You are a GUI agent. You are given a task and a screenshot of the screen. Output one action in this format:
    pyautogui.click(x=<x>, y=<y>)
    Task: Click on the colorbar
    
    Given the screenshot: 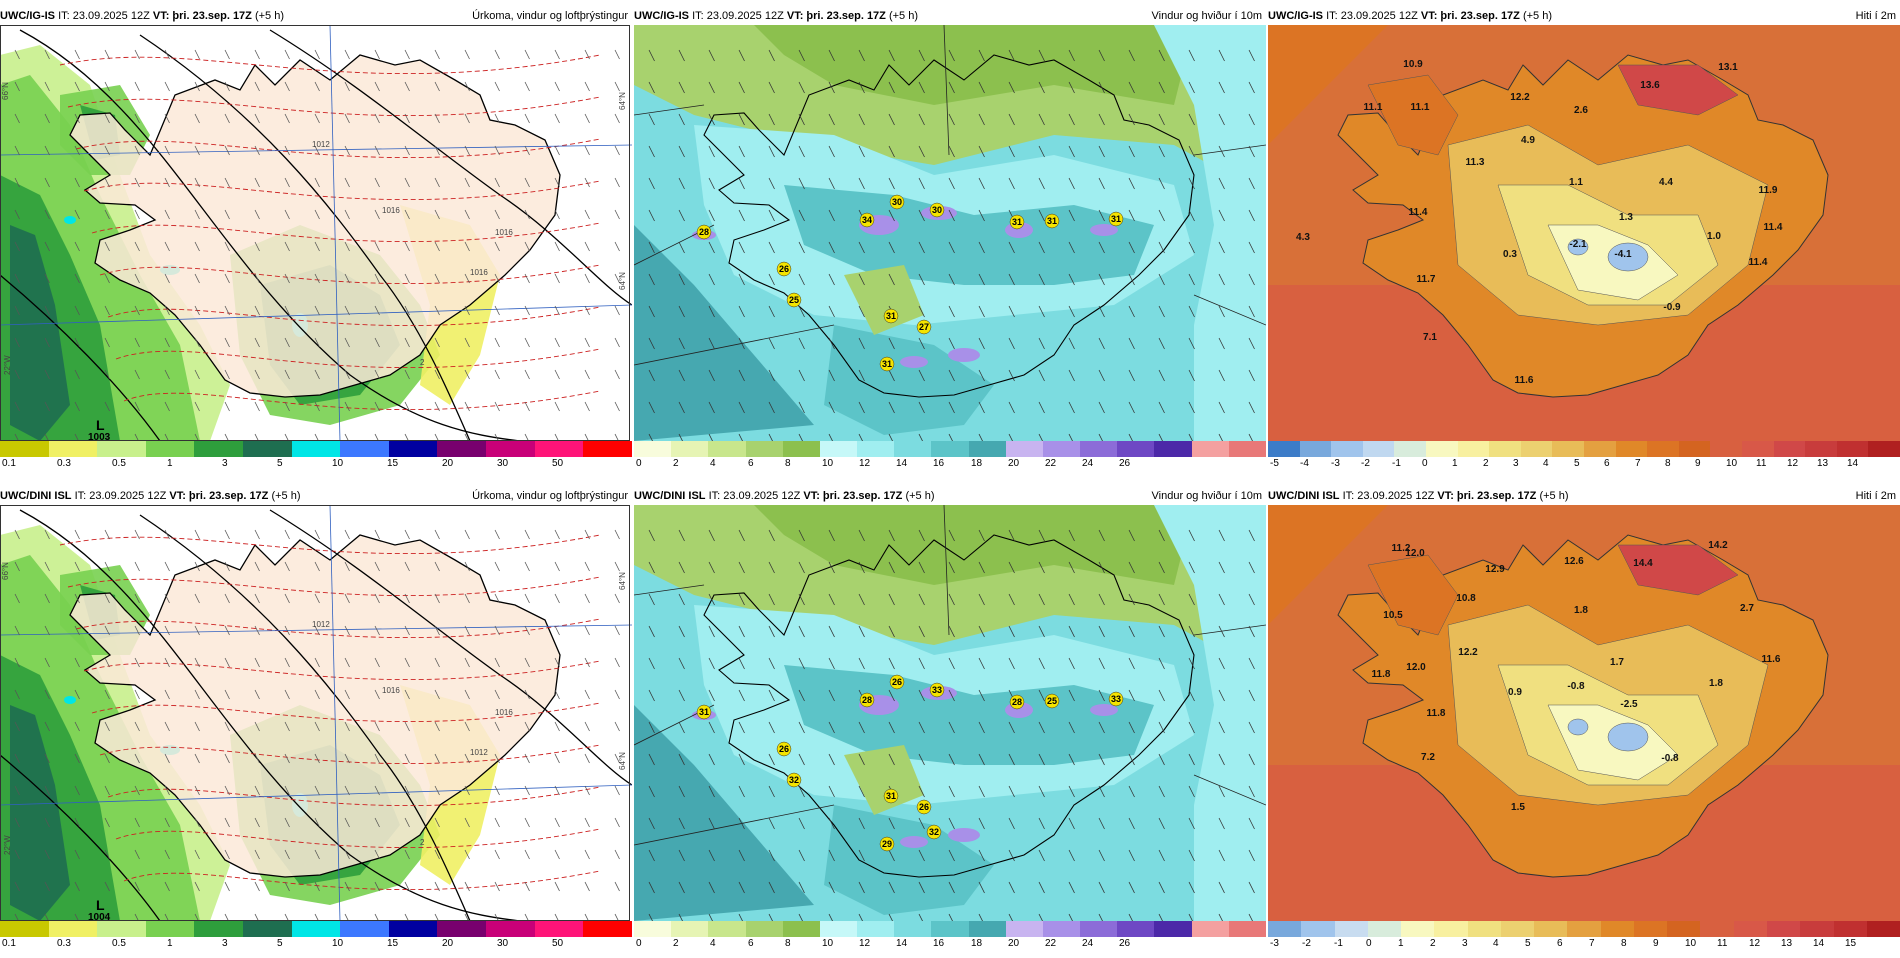 What is the action you would take?
    pyautogui.click(x=316, y=449)
    